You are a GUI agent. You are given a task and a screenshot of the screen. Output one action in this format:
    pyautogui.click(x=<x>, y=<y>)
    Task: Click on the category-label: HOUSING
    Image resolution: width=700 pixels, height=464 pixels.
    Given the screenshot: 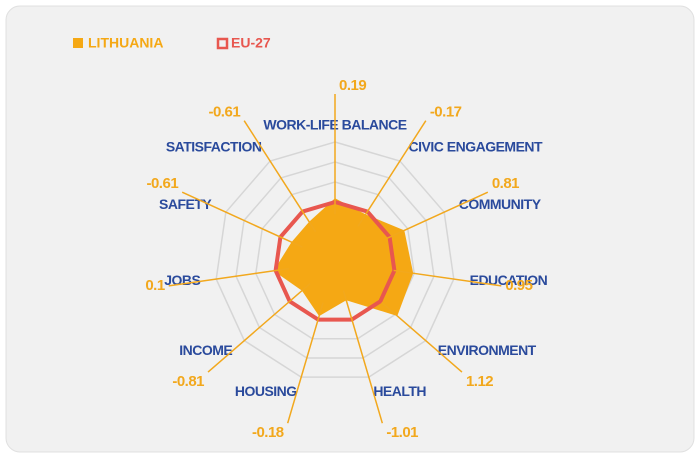 What is the action you would take?
    pyautogui.click(x=266, y=391)
    